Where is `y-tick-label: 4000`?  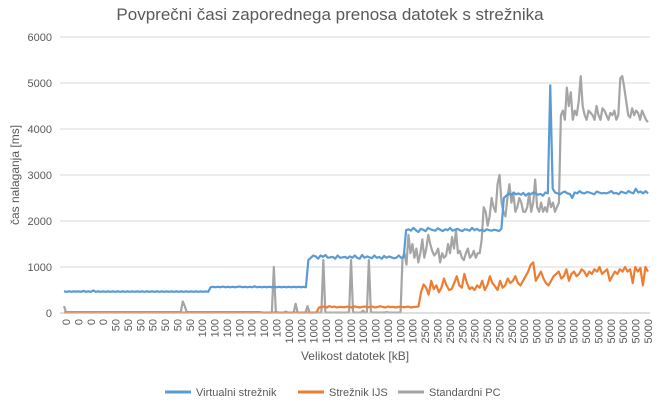 y-tick-label: 4000 is located at coordinates (40, 130).